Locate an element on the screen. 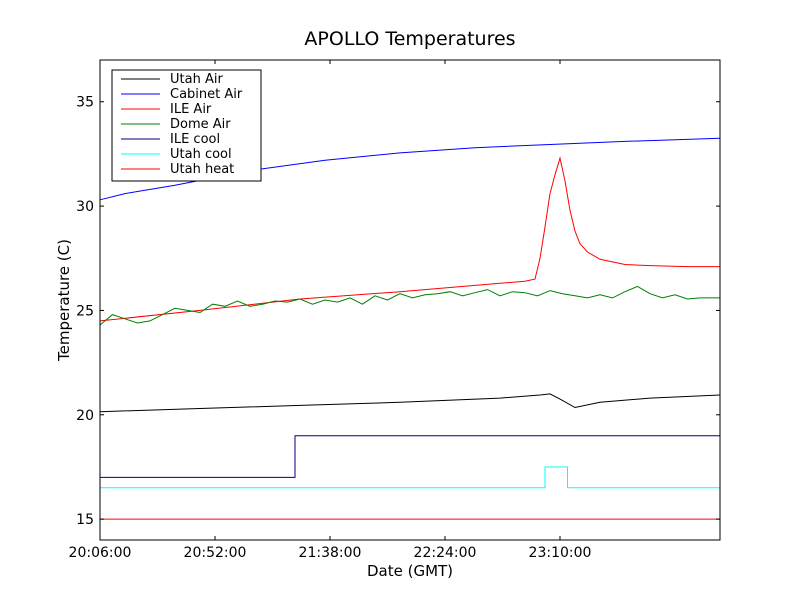  x-tick-label: 21:38:00 is located at coordinates (330, 553).